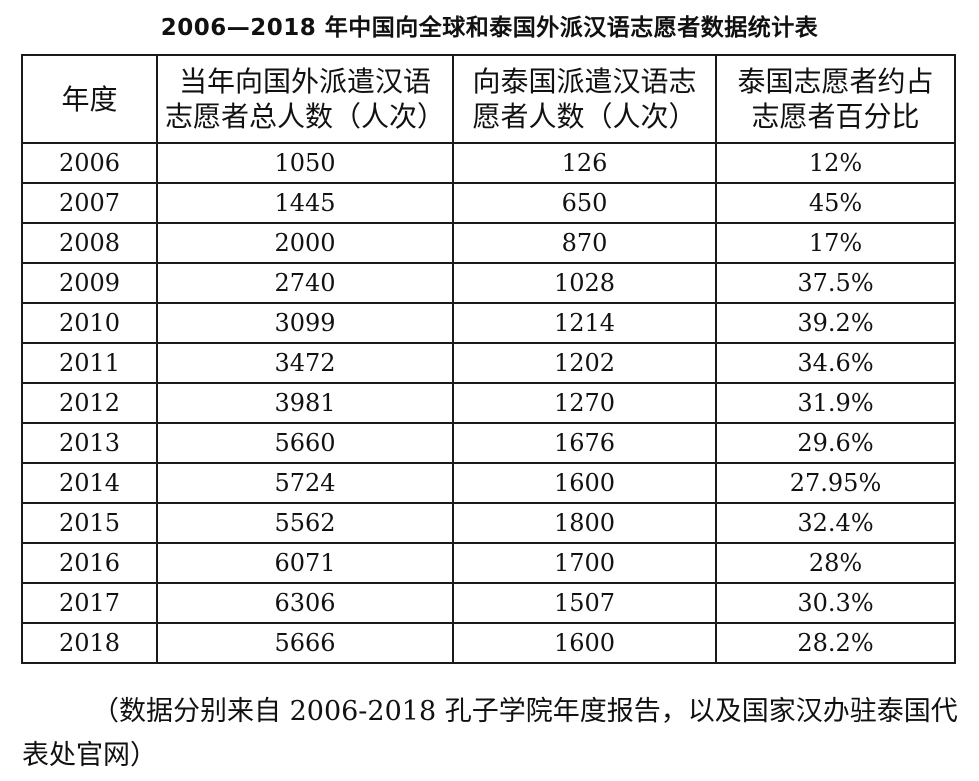  I want to click on thailand-cell: 1028, so click(584, 283).